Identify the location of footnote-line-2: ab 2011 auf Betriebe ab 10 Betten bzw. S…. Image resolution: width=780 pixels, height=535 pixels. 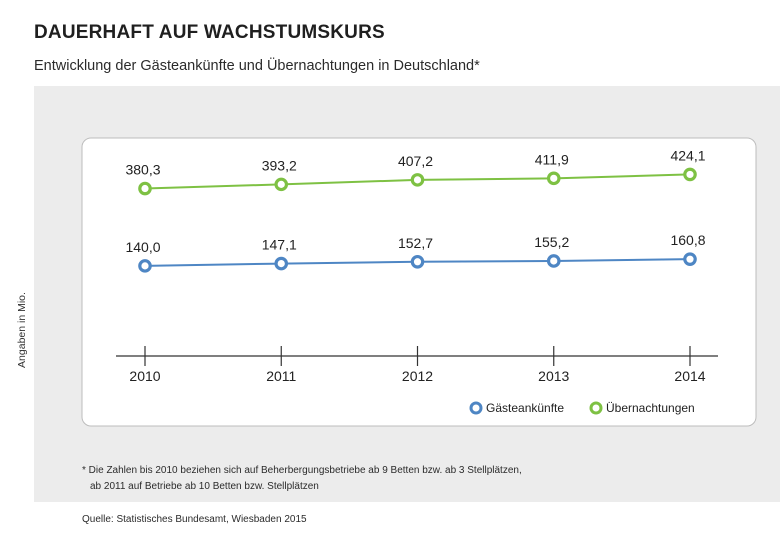
(204, 486).